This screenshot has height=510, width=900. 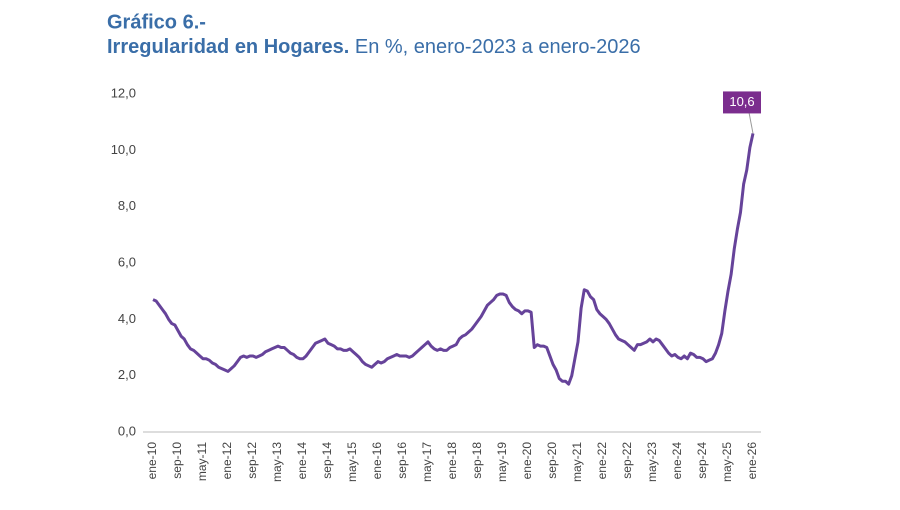 I want to click on x-tick-label: ene-12, so click(x=227, y=461).